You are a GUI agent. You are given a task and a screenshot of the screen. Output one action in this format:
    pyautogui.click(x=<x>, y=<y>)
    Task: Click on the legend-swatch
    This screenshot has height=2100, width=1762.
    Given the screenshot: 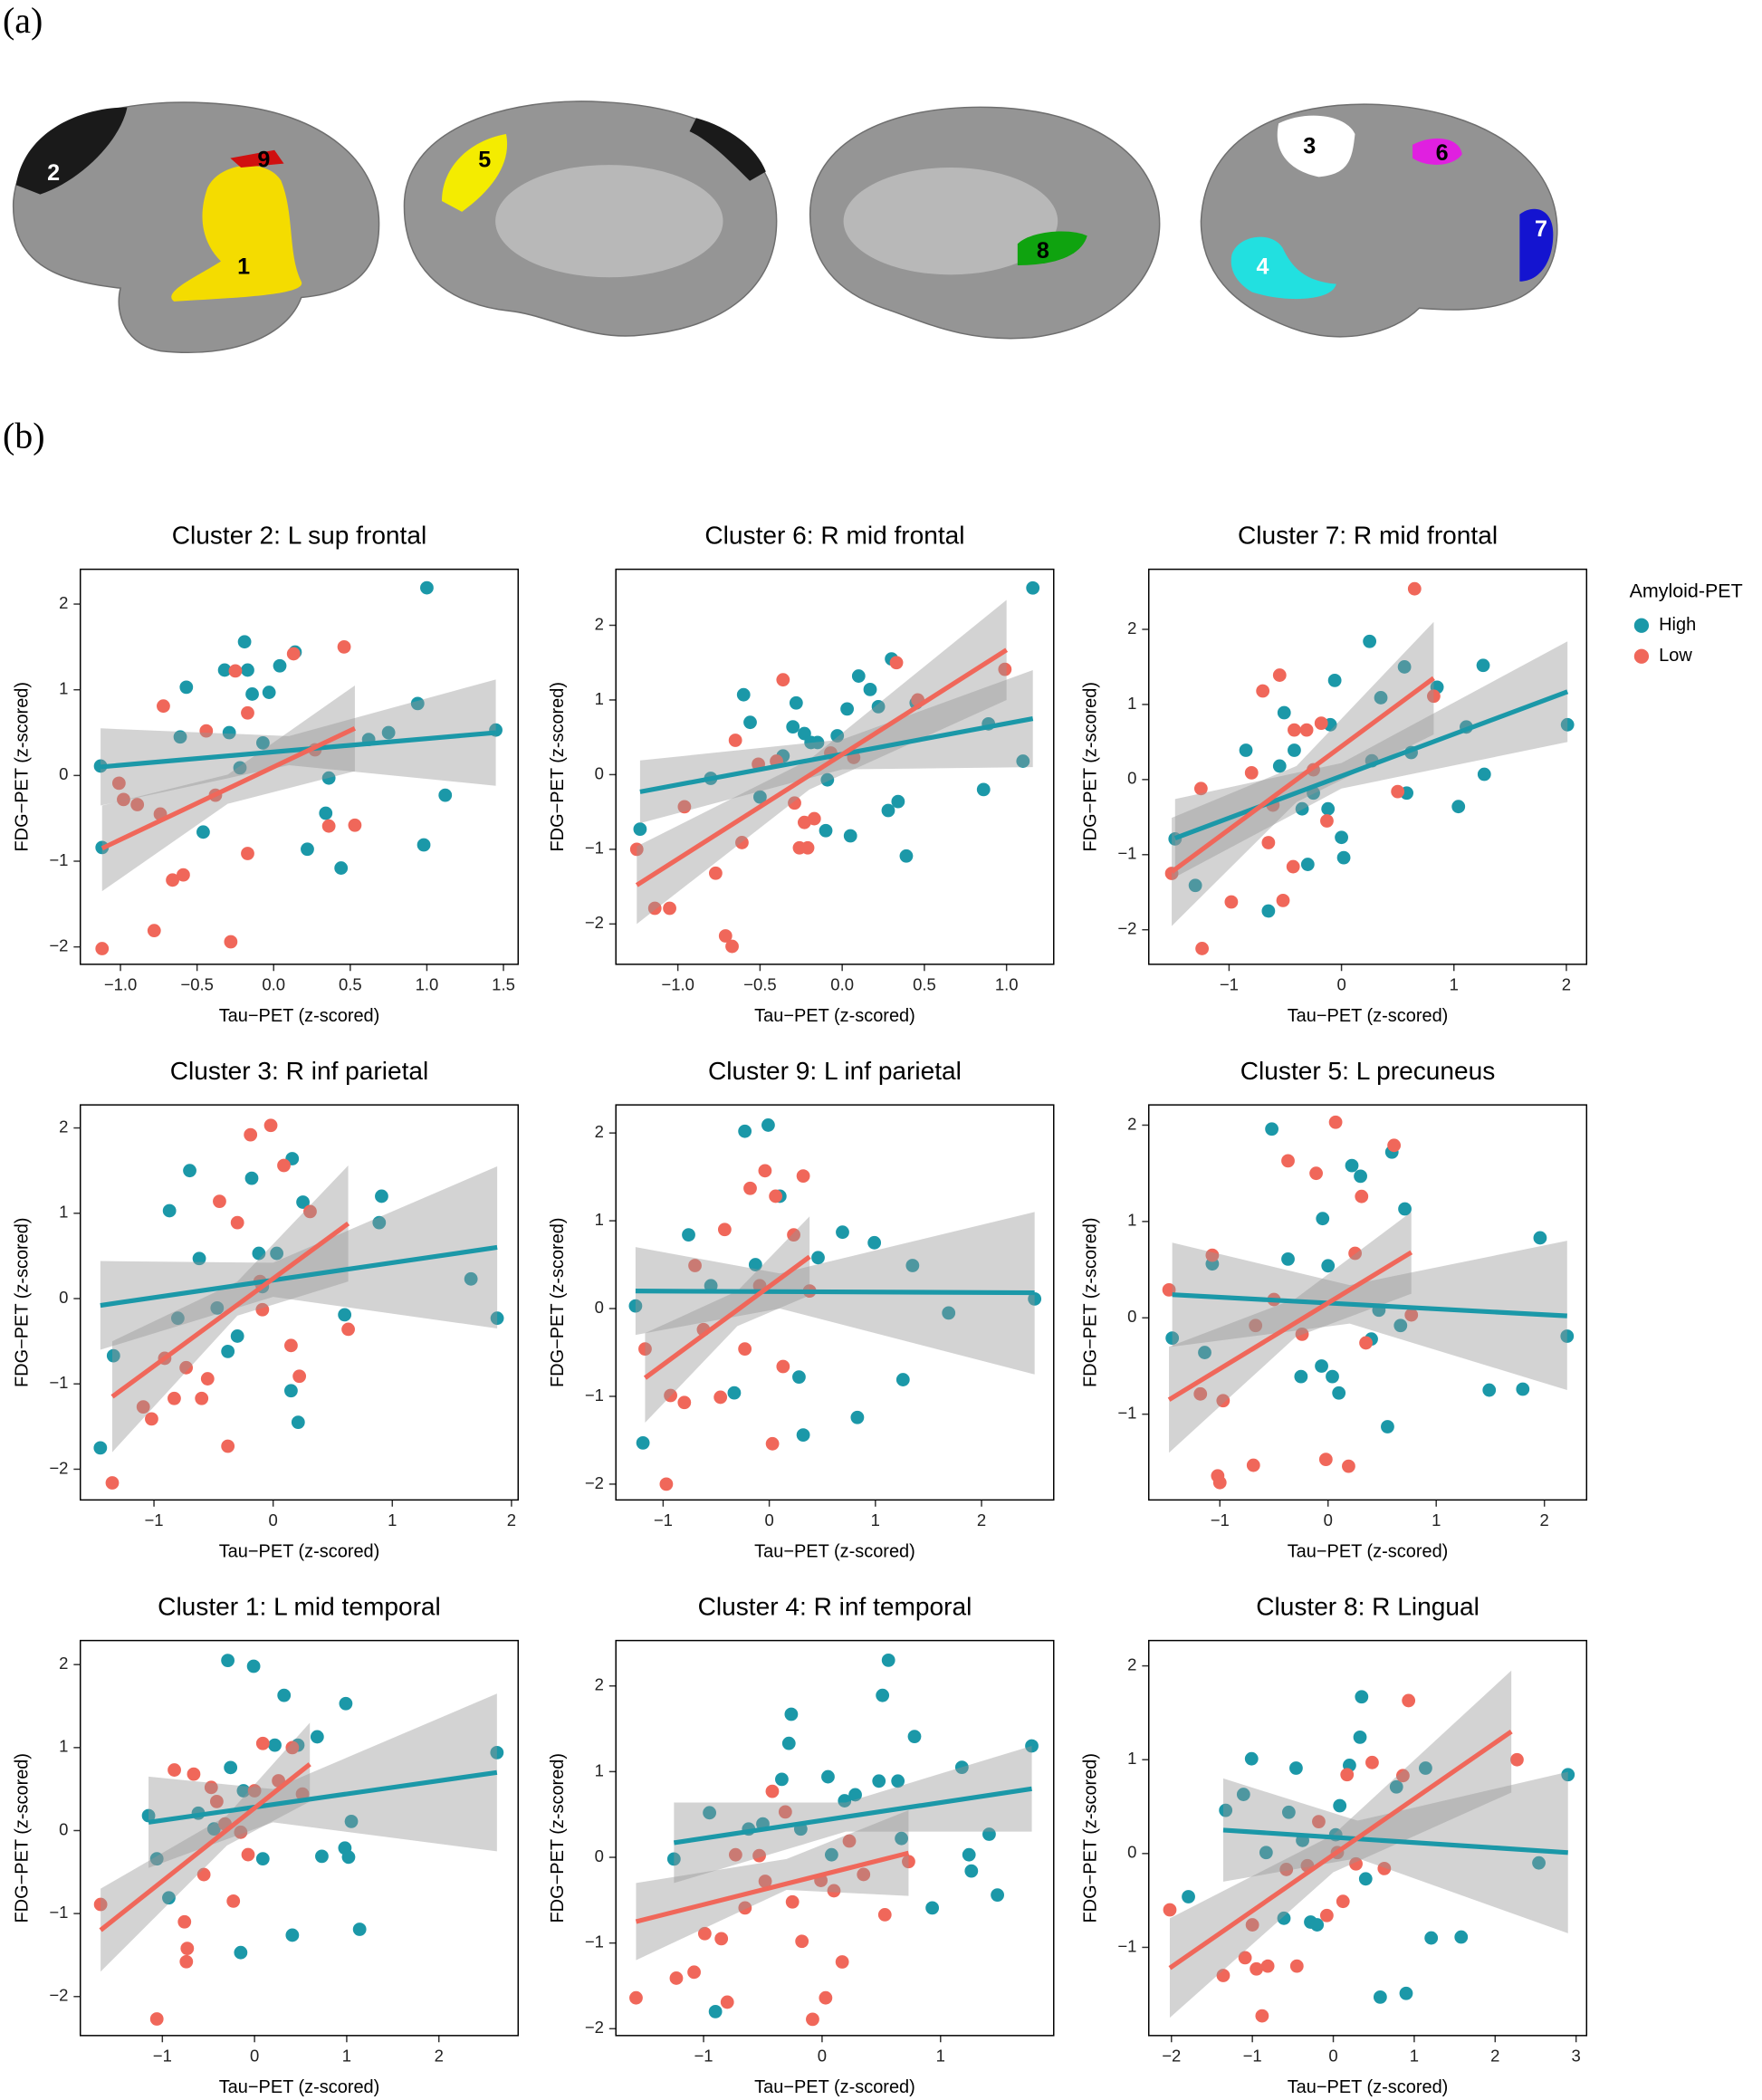 What is the action you would take?
    pyautogui.click(x=1642, y=625)
    